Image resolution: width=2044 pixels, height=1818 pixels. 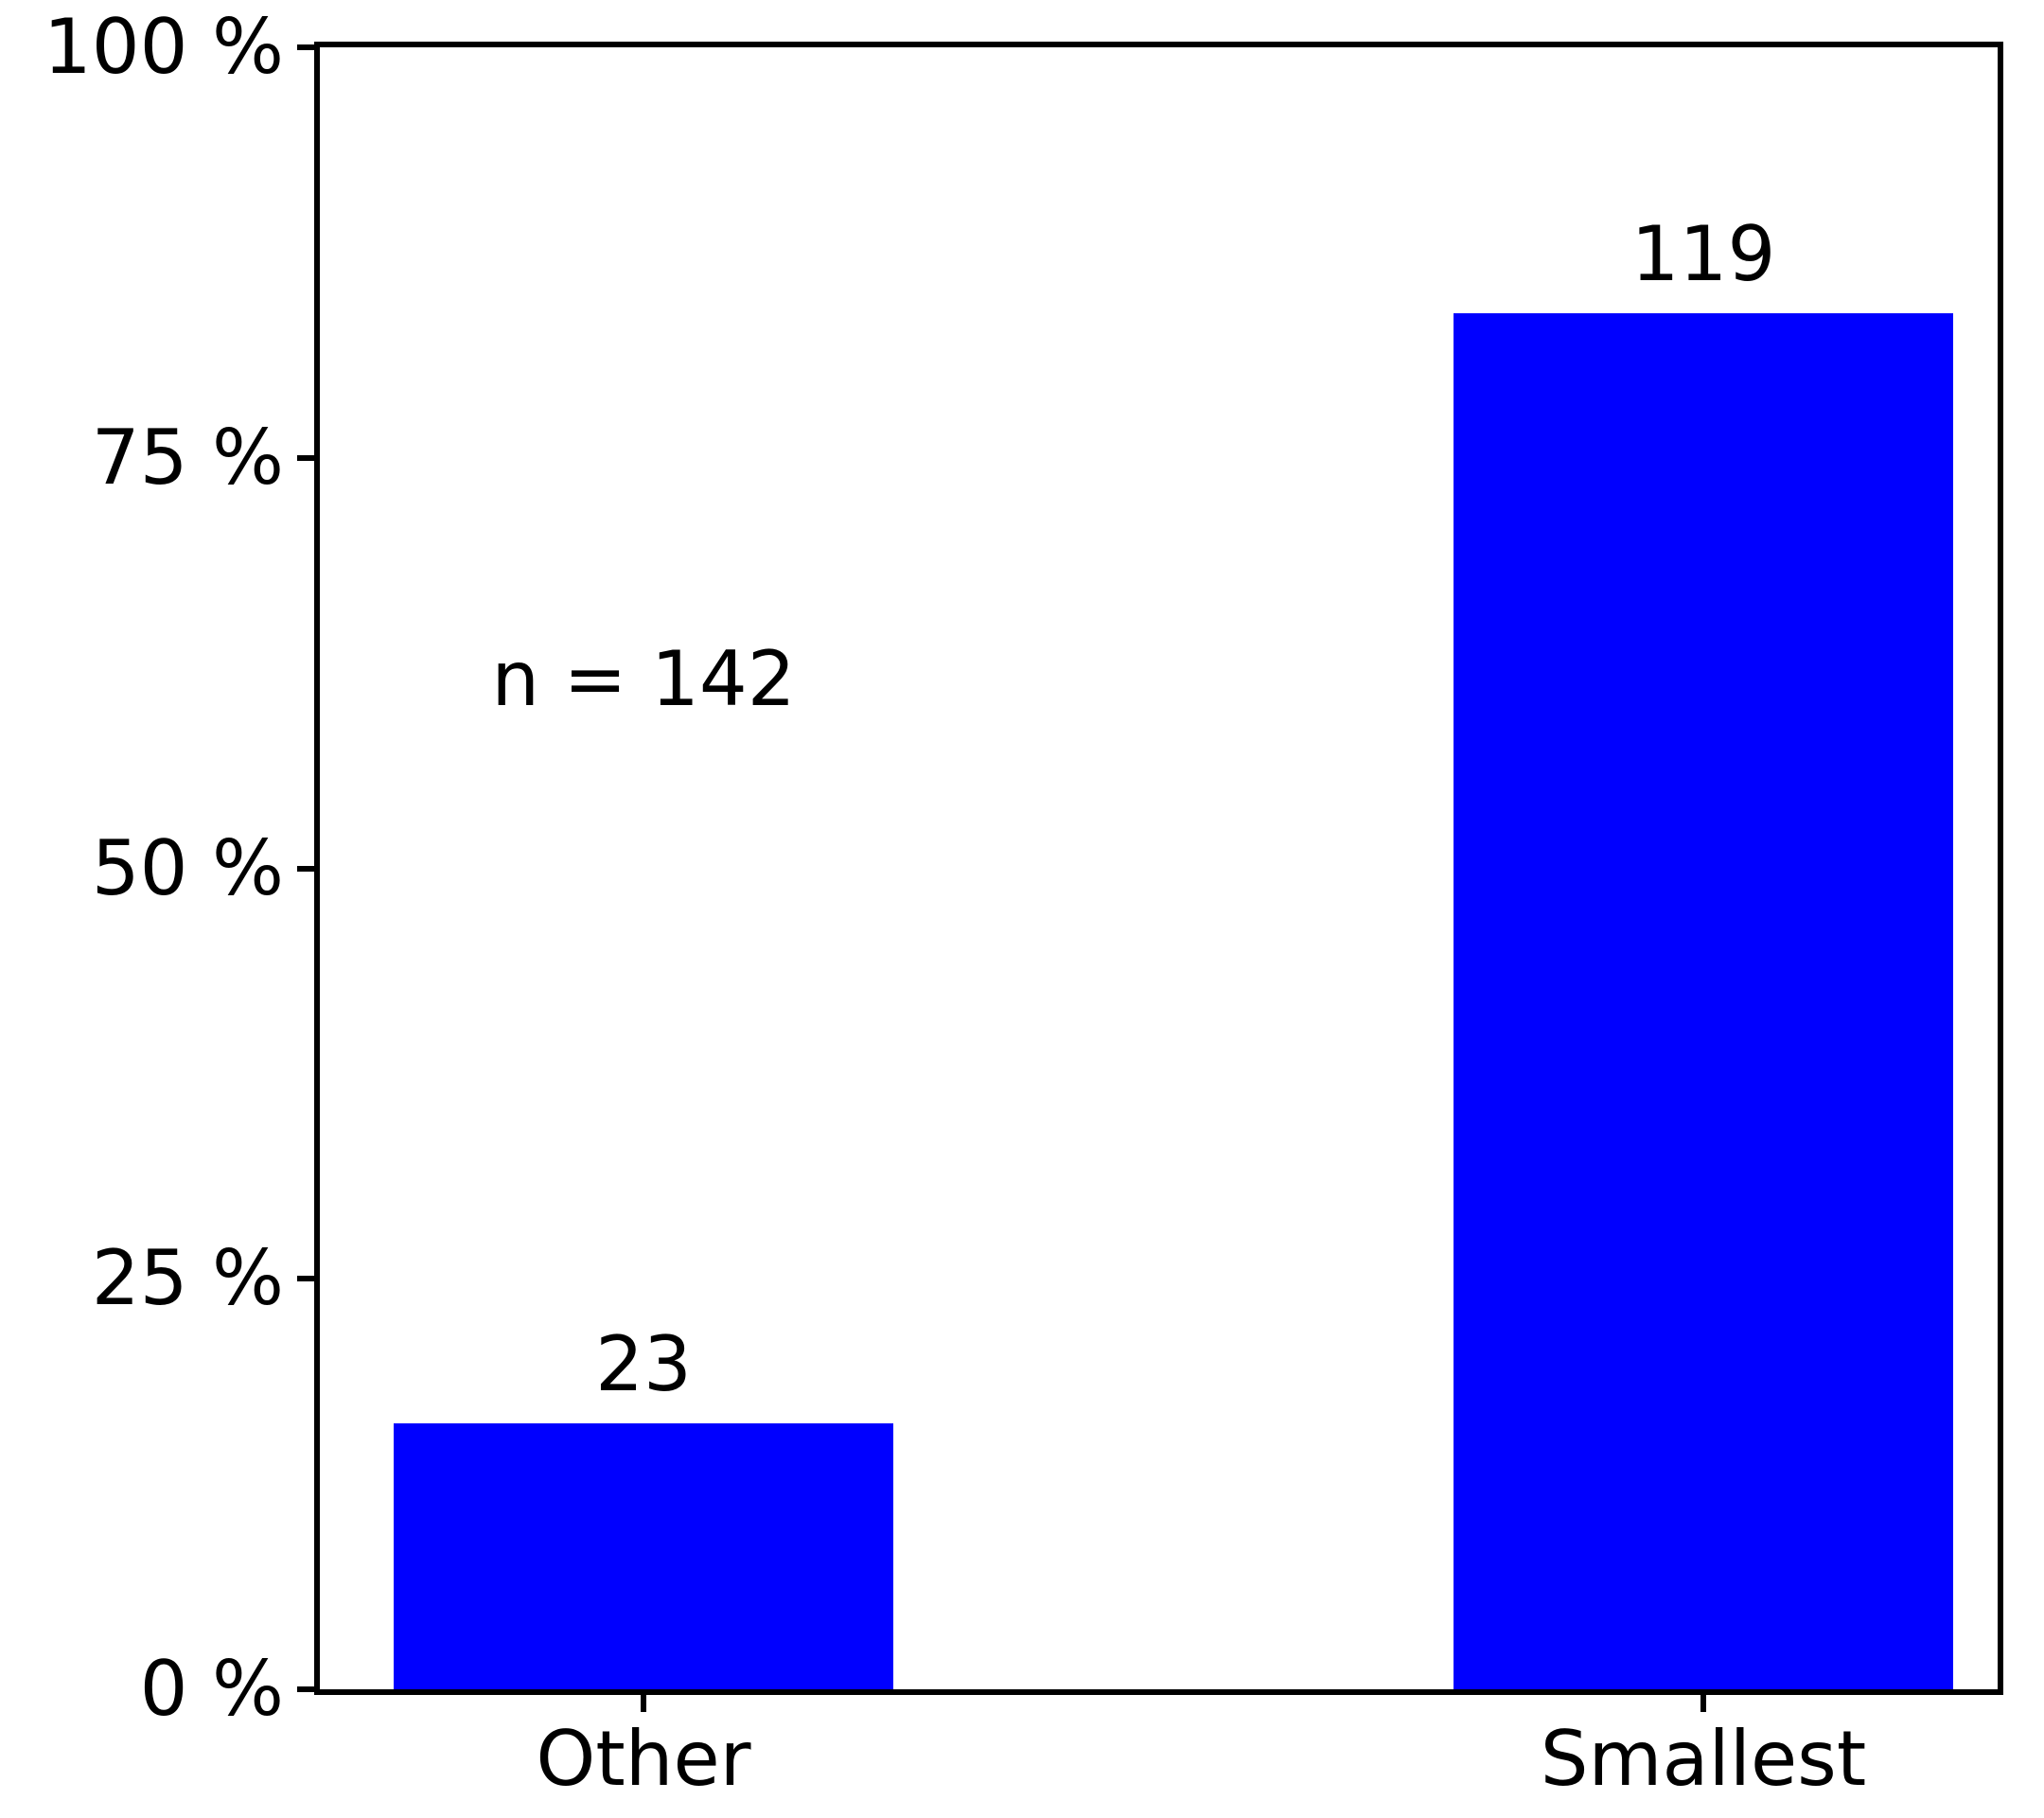 What do you see at coordinates (1703, 1759) in the screenshot?
I see `x-tick-label-smallest: Smallest` at bounding box center [1703, 1759].